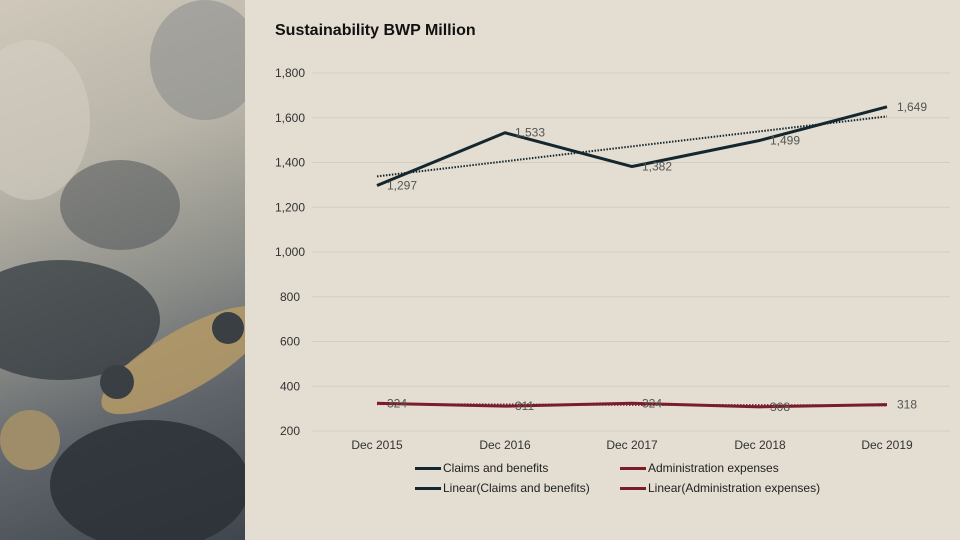  Describe the element at coordinates (524, 406) in the screenshot. I see `data-label: 311` at that location.